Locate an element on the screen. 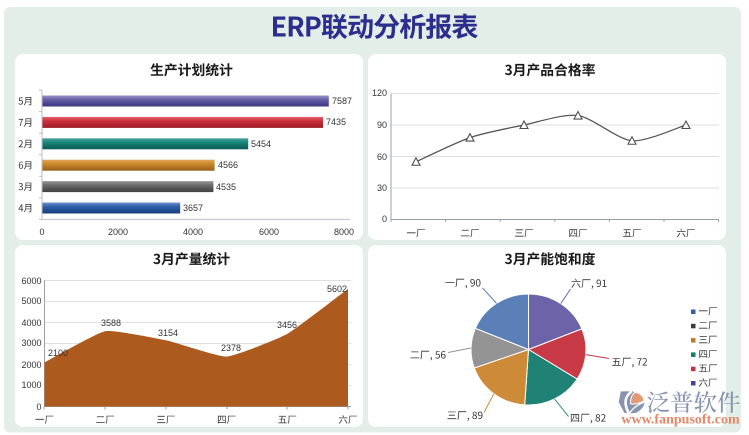 The height and width of the screenshot is (435, 749). svg-text: 2100 is located at coordinates (58, 353).